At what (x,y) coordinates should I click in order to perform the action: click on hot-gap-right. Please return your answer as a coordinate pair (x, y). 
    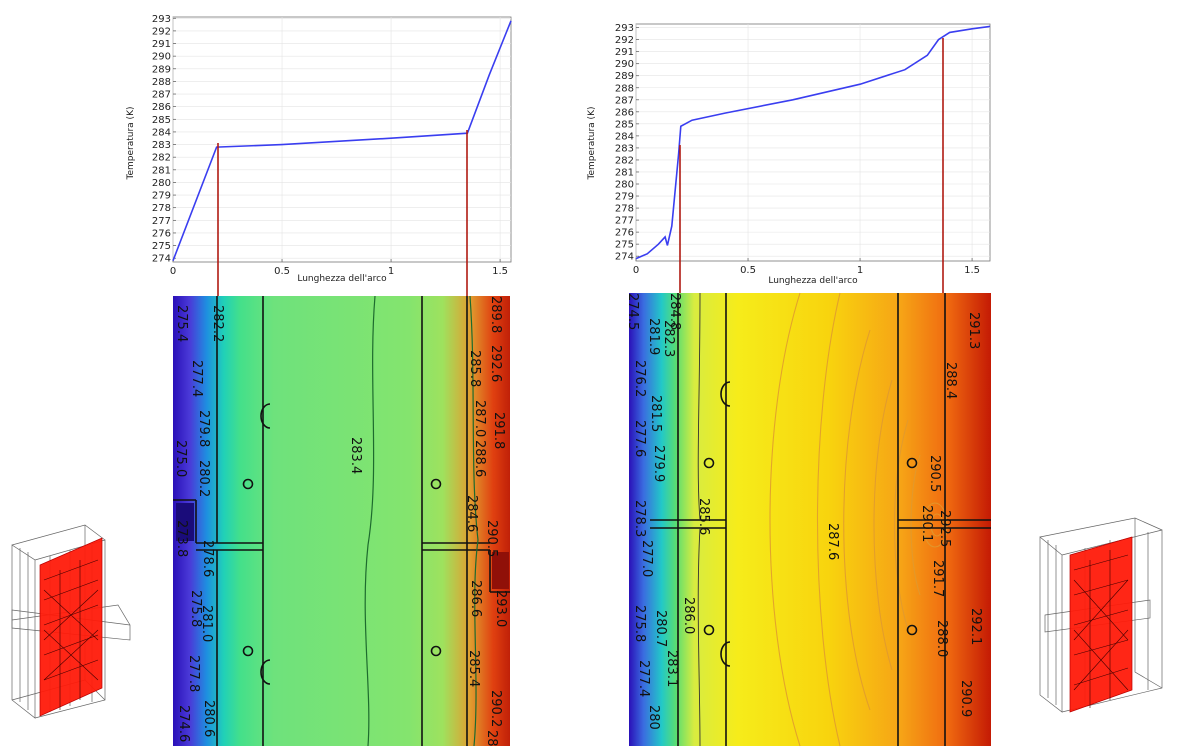
    Looking at the image, I should click on (500, 570).